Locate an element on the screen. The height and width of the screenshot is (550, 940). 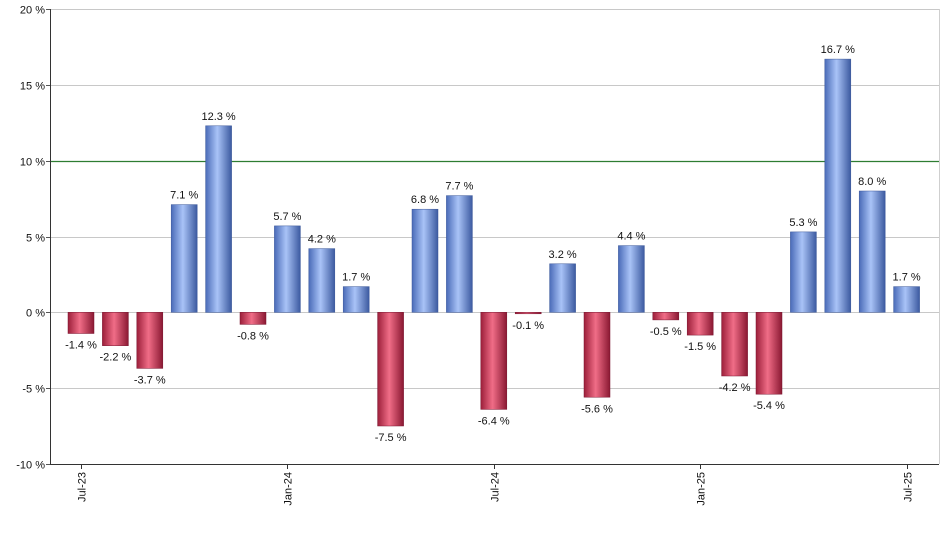
y-tick-label: 15 % is located at coordinates (32, 87).